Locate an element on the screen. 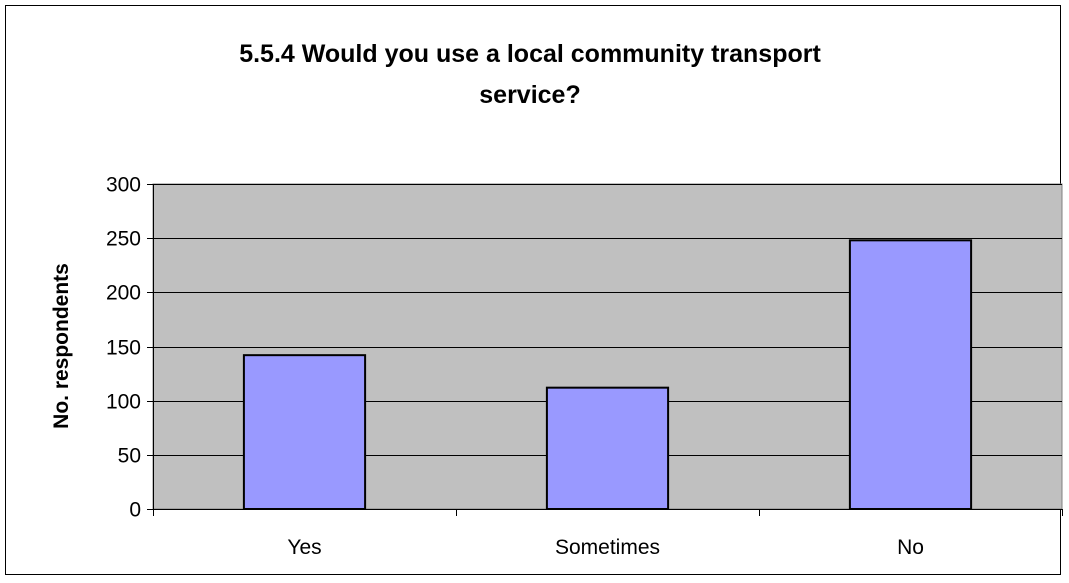 This screenshot has height=583, width=1069. y-tick-label: 150 is located at coordinates (123, 348).